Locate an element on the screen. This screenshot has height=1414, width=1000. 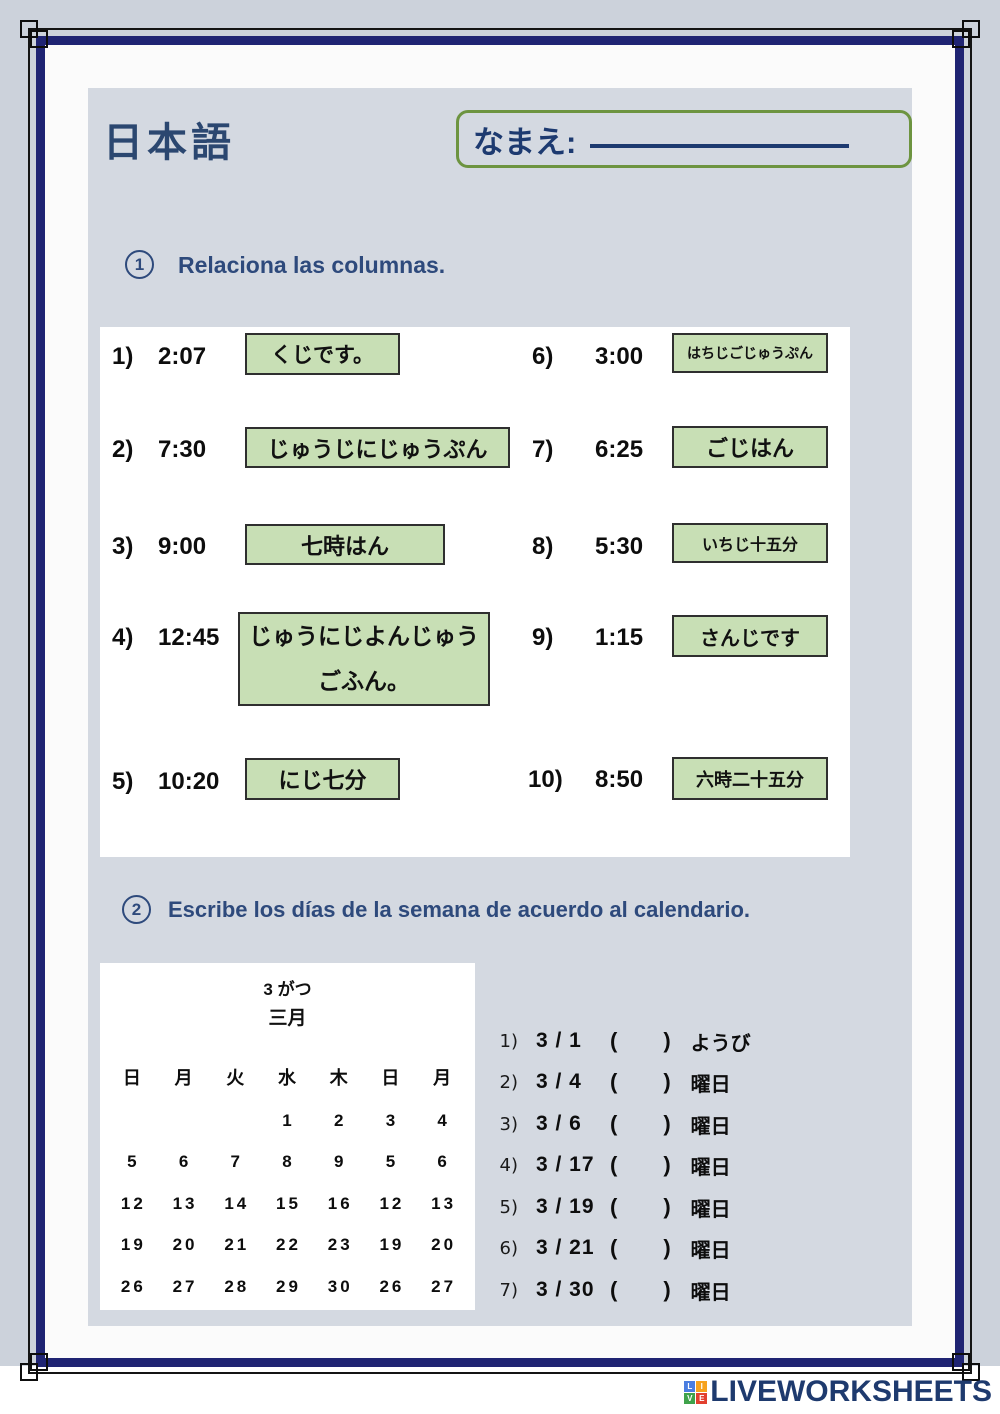
footer-band is located at coordinates (500, 1390).